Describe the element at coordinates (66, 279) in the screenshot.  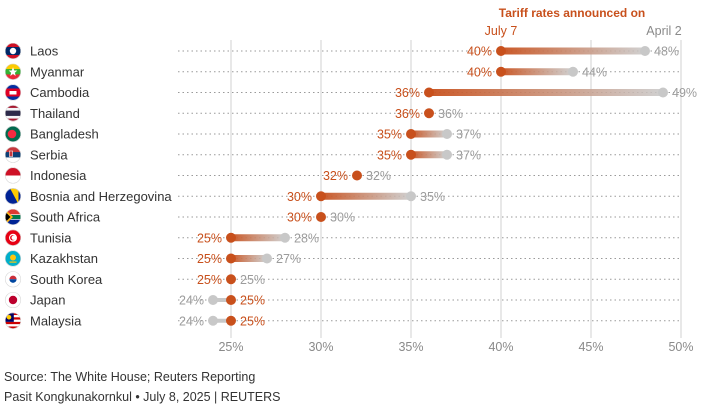
I see `country-label: South Korea` at that location.